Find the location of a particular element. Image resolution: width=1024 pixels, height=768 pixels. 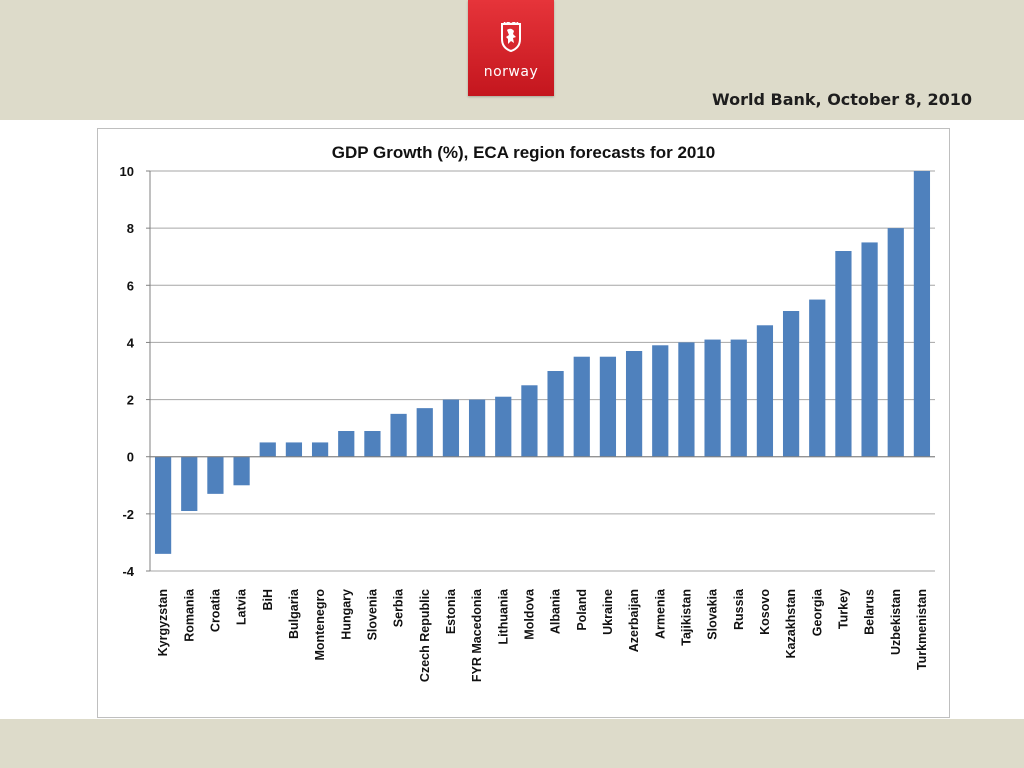

bar-ukraine is located at coordinates (608, 406).